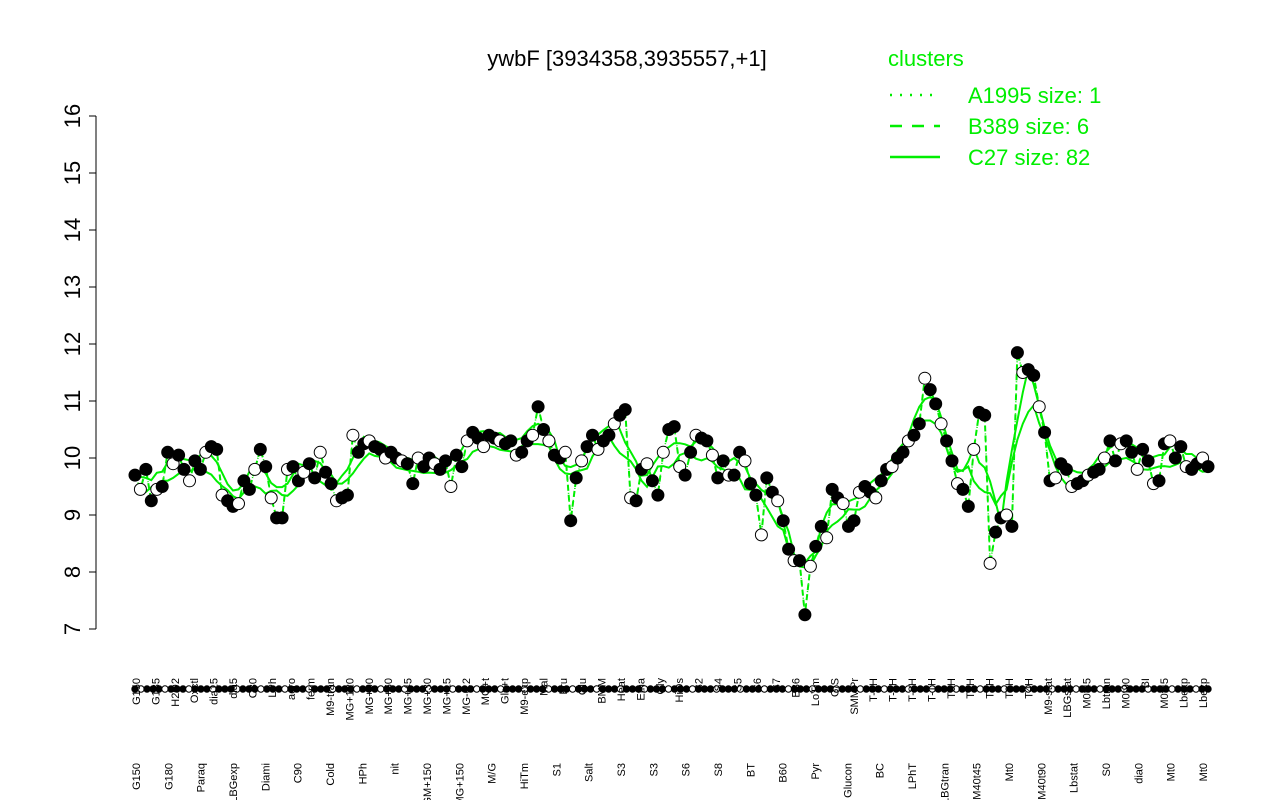  I want to click on x-tick-label-top: Etha, so click(641, 689).